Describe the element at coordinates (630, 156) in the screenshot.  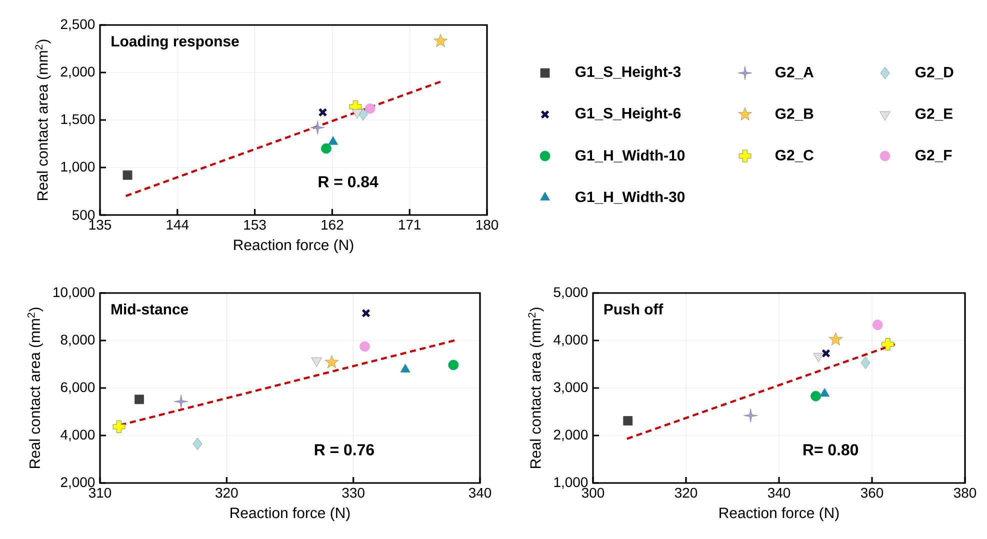
I see `legend-label: G1_H_Width-10` at that location.